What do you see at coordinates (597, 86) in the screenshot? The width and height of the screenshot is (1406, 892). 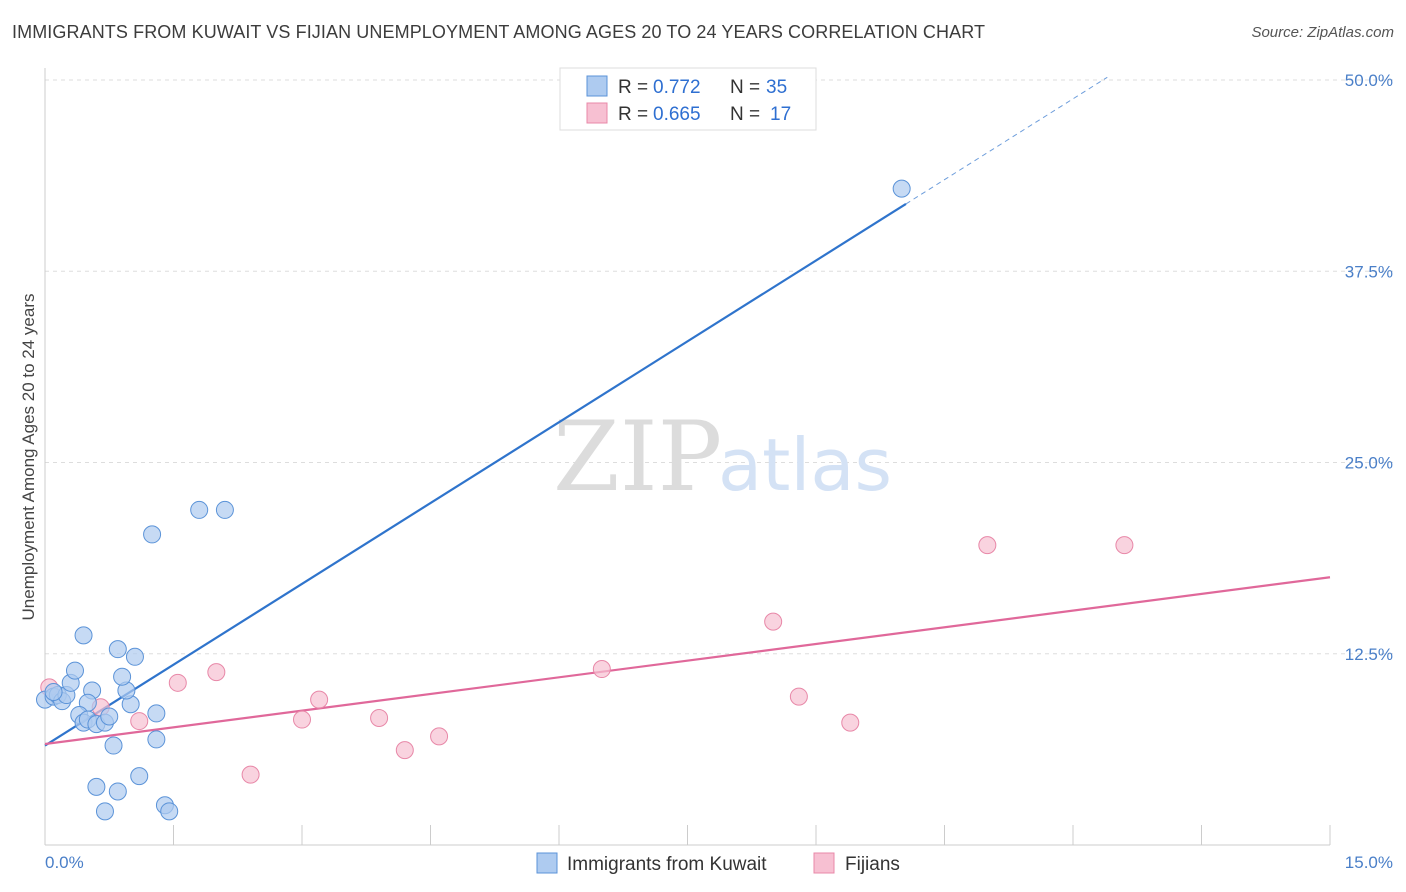 I see `legend-swatch-kuwait` at bounding box center [597, 86].